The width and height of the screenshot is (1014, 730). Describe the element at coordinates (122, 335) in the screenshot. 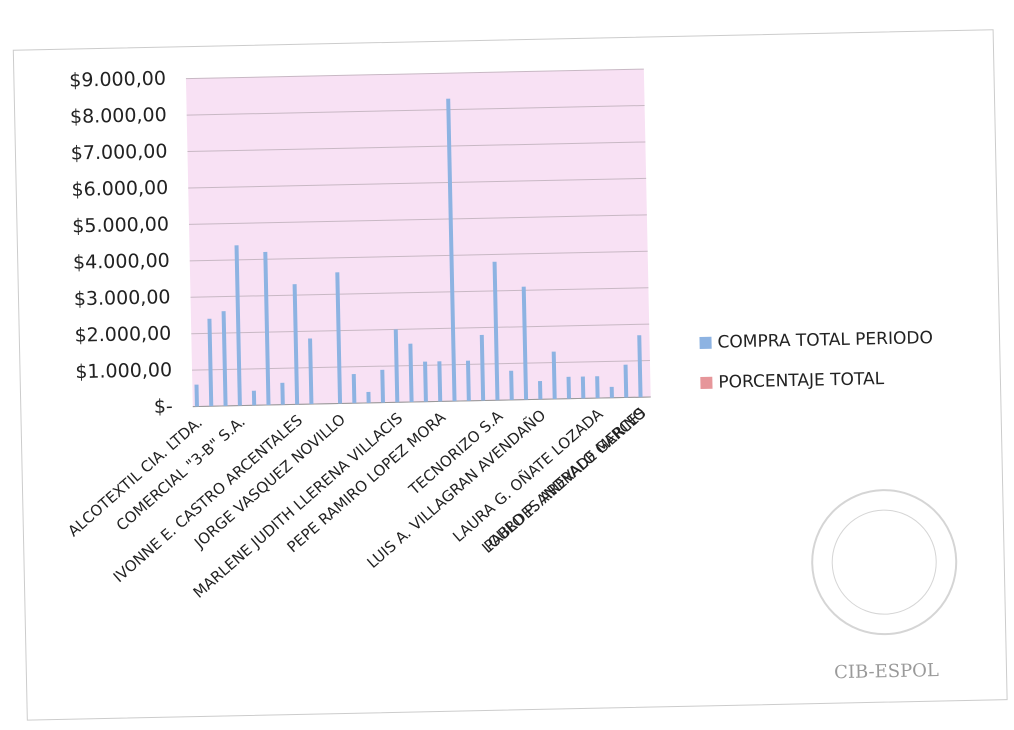

I see `y-tick-label: $2.000,00` at that location.